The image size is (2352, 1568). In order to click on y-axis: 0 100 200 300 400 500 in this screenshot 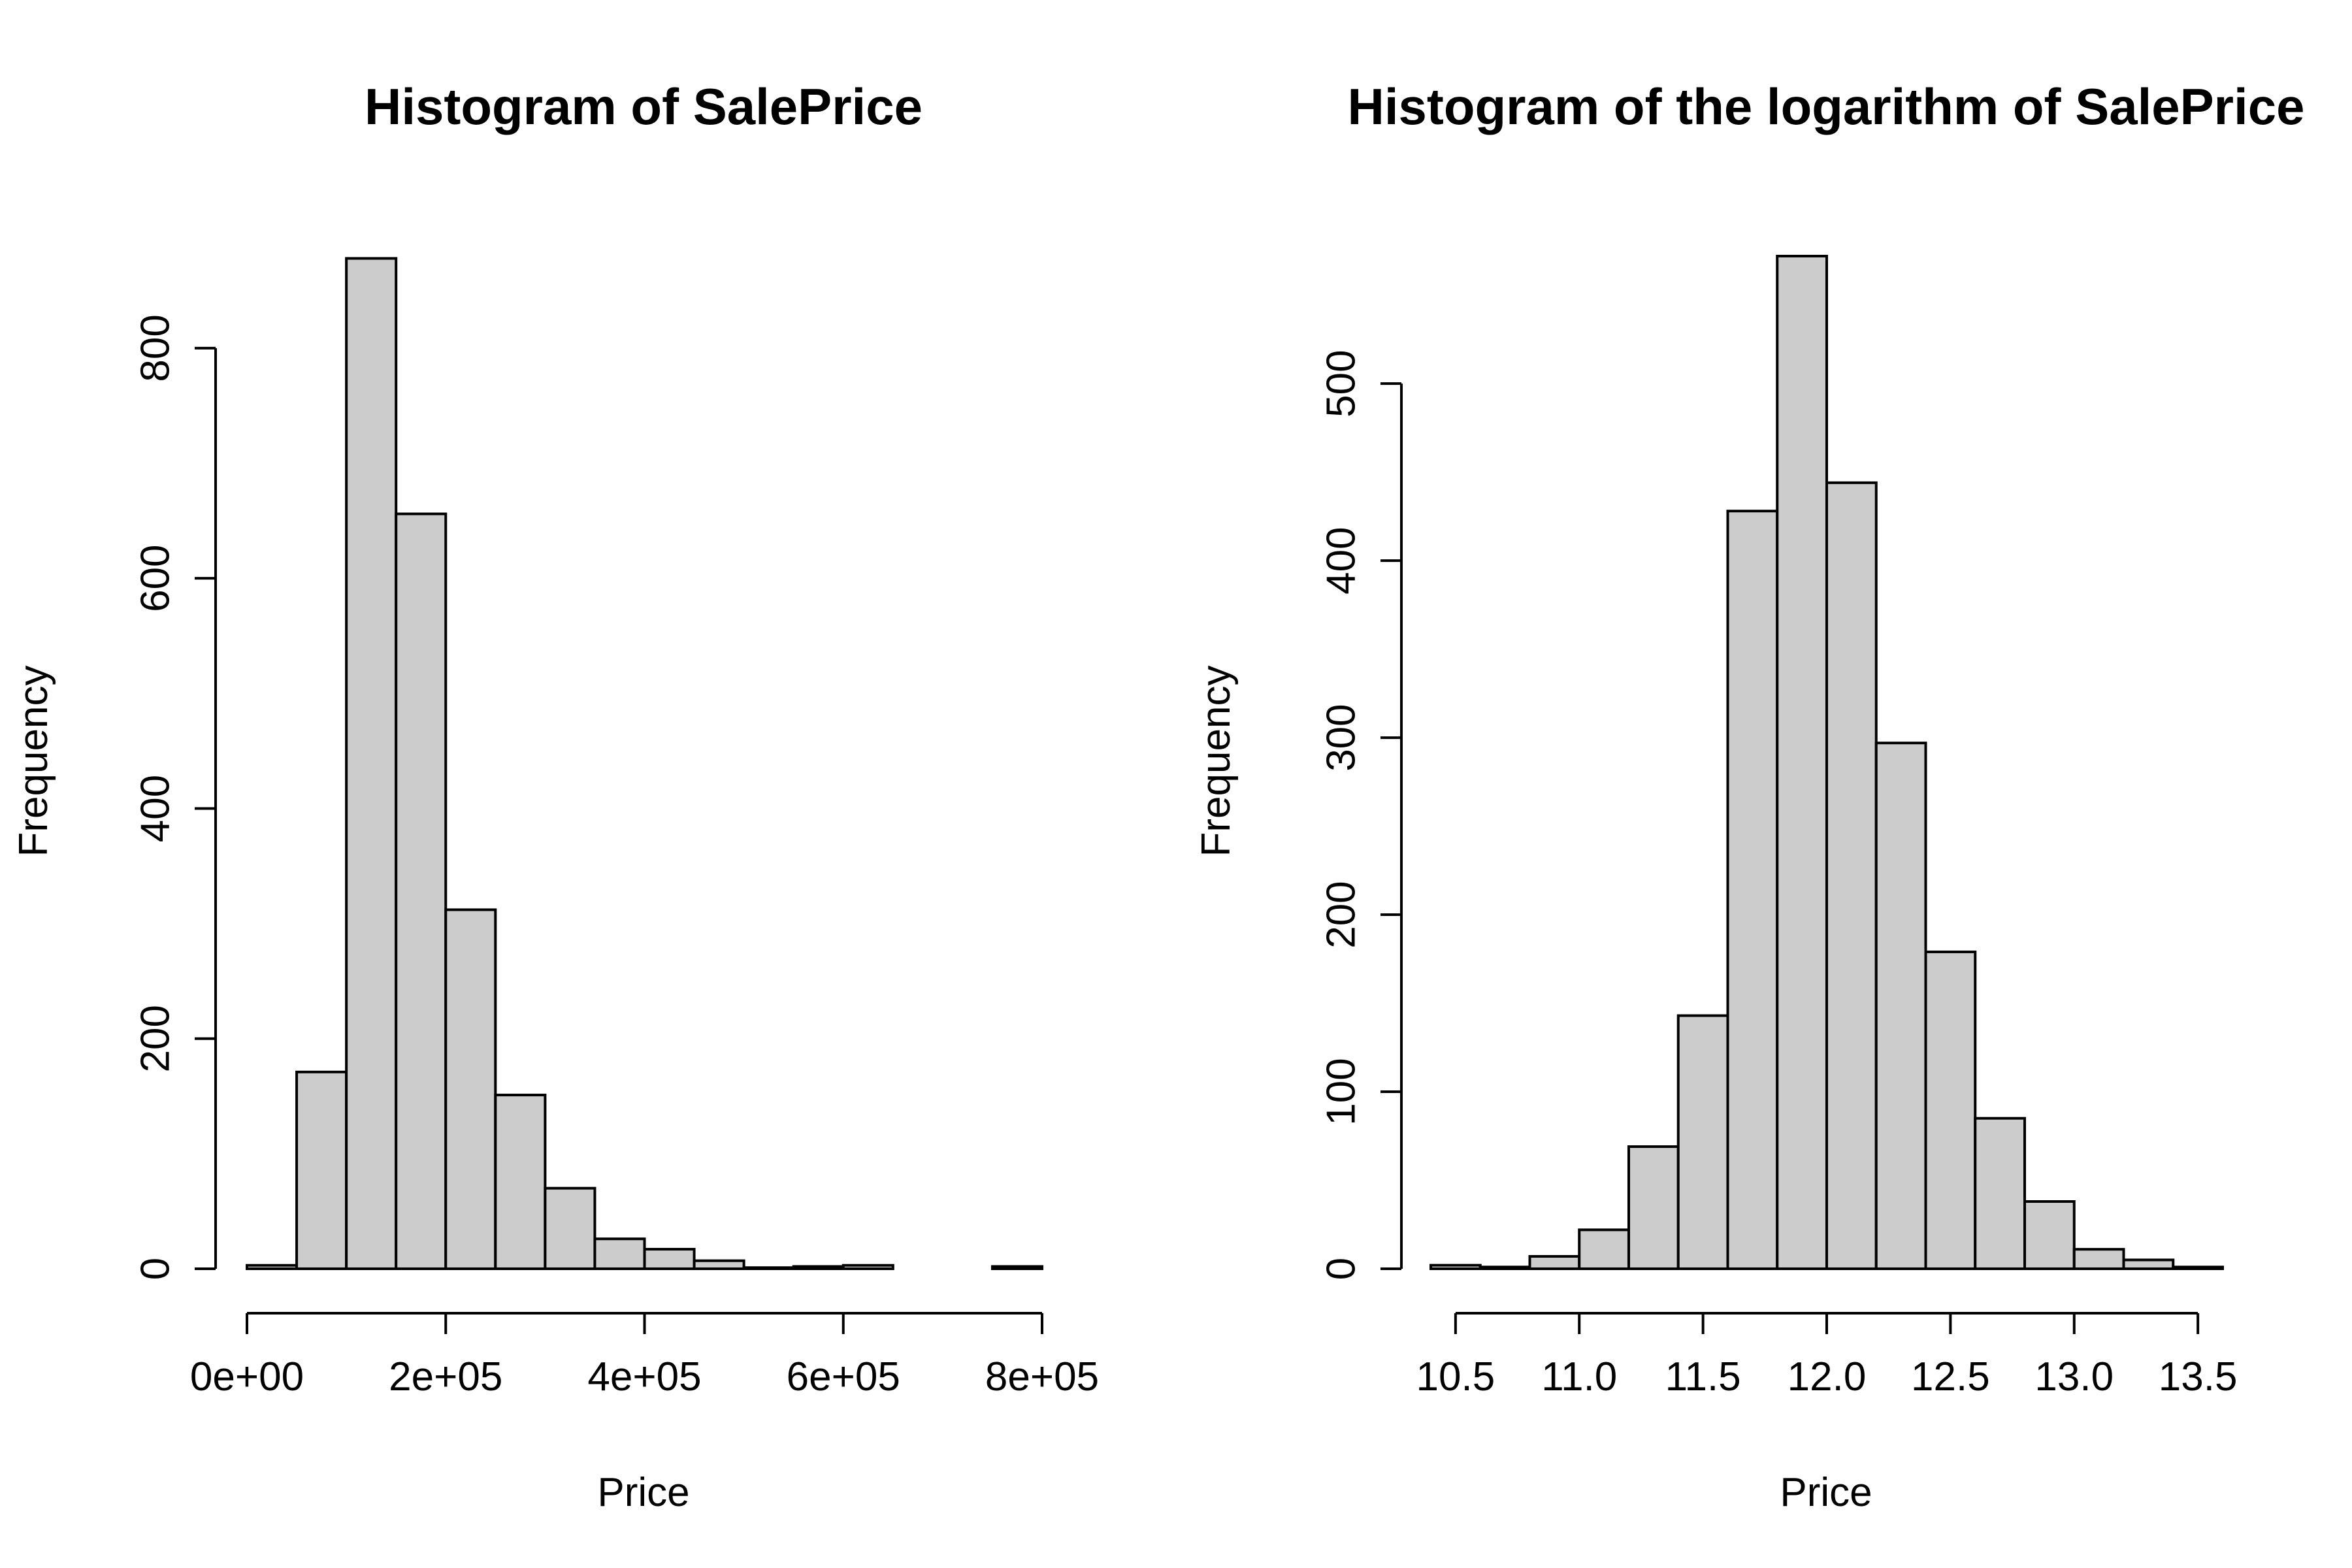, I will do `click(1361, 815)`.